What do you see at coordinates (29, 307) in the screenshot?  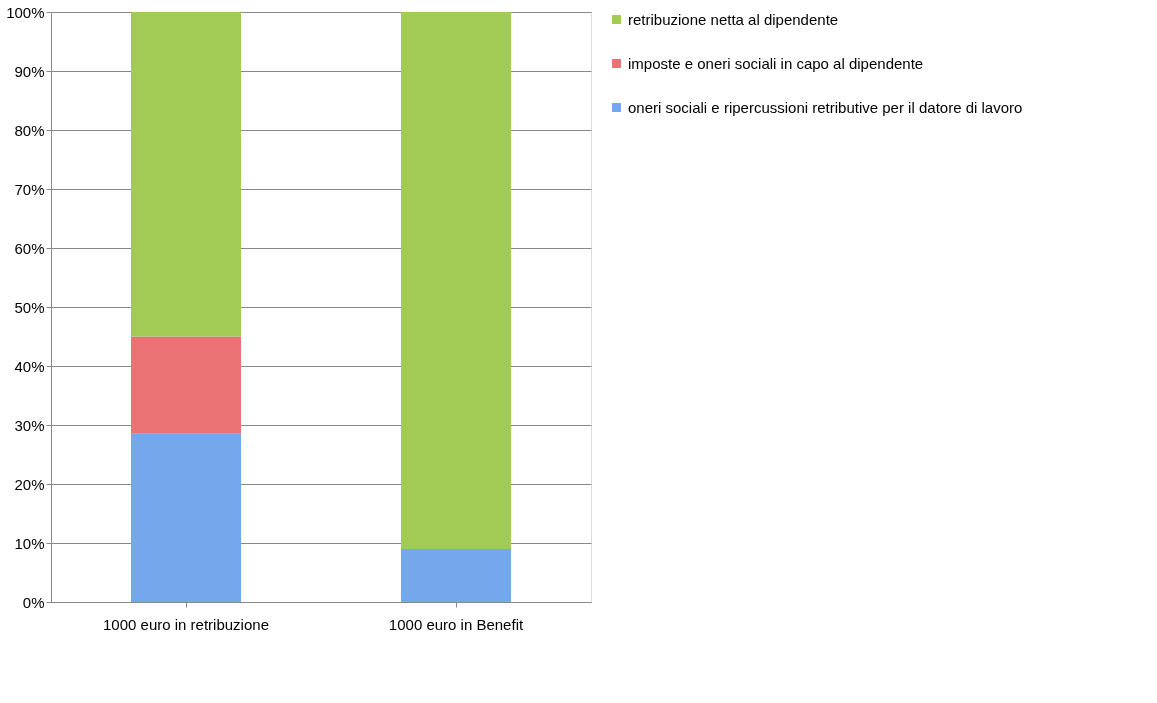 I see `y-tick-label: 50%` at bounding box center [29, 307].